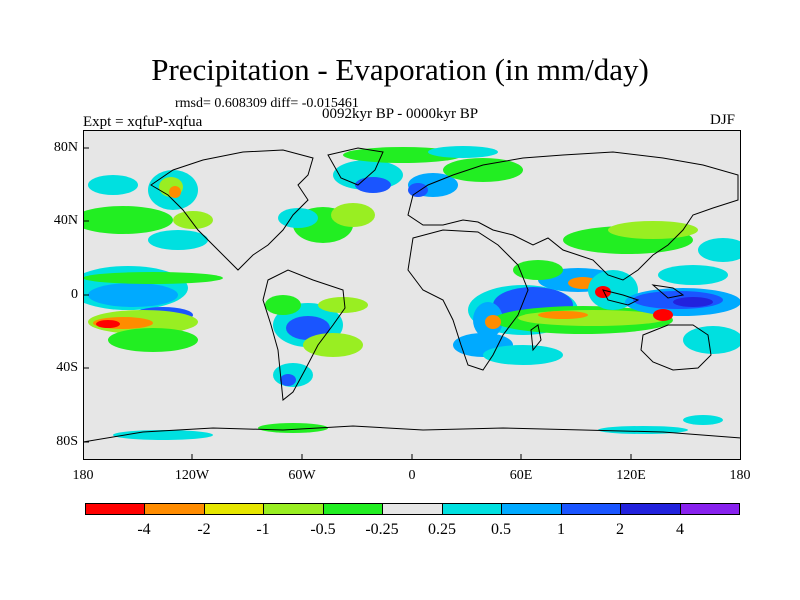  Describe the element at coordinates (468, 300) in the screenshot. I see `coastline-africa` at that location.